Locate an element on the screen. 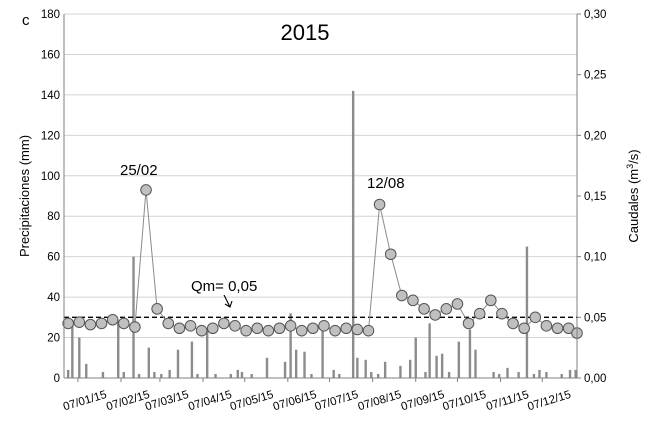 The width and height of the screenshot is (650, 425). x-tick-label: 07/11/15 is located at coordinates (508, 401).